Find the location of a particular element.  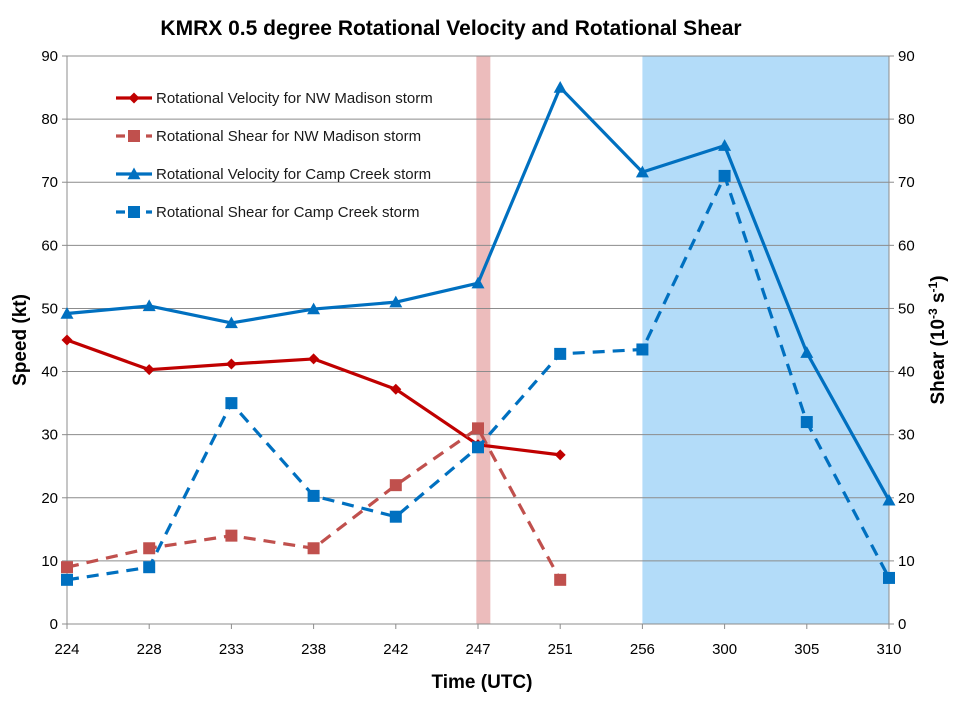

y-tick-label: 80 is located at coordinates (49, 119).